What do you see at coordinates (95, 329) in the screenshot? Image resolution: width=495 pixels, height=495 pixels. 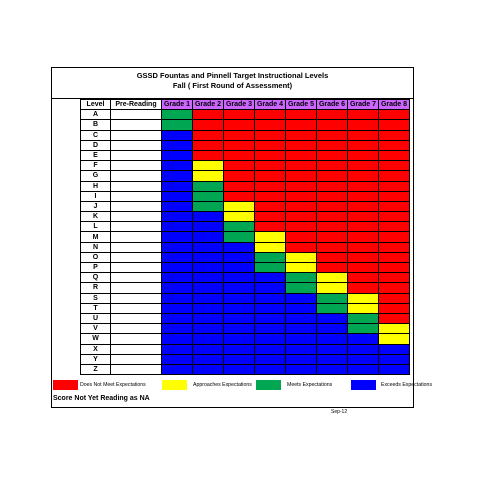 I see `level-cell: V` at bounding box center [95, 329].